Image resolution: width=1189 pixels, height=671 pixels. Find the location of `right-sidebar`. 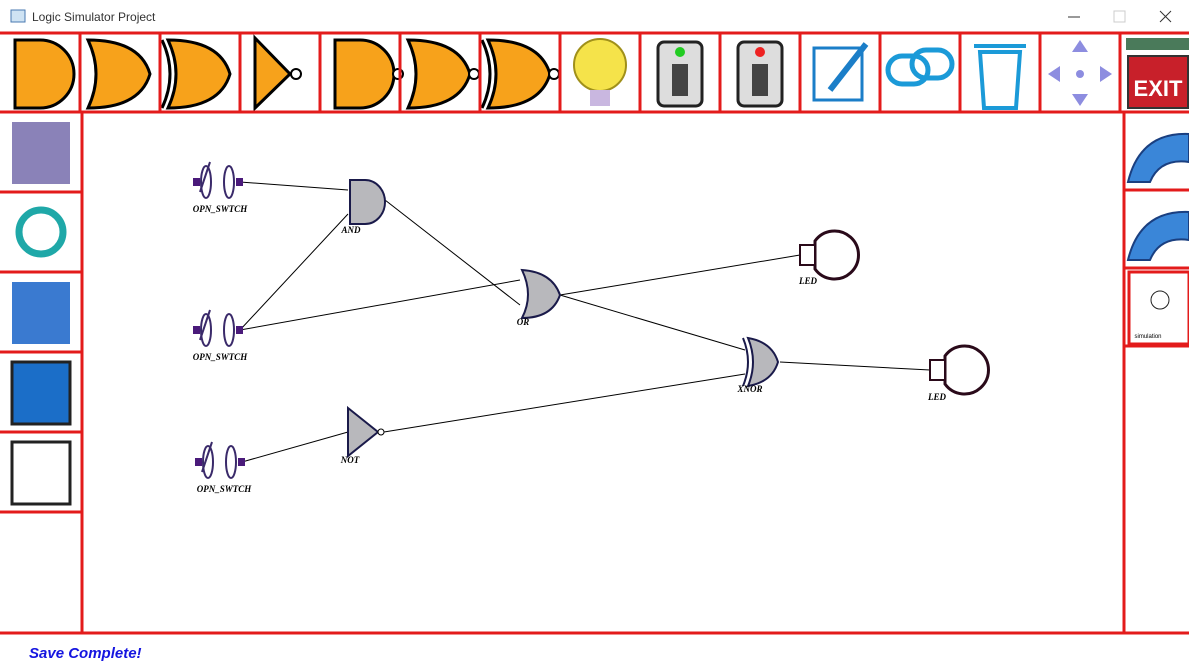

right-sidebar is located at coordinates (1156, 240).